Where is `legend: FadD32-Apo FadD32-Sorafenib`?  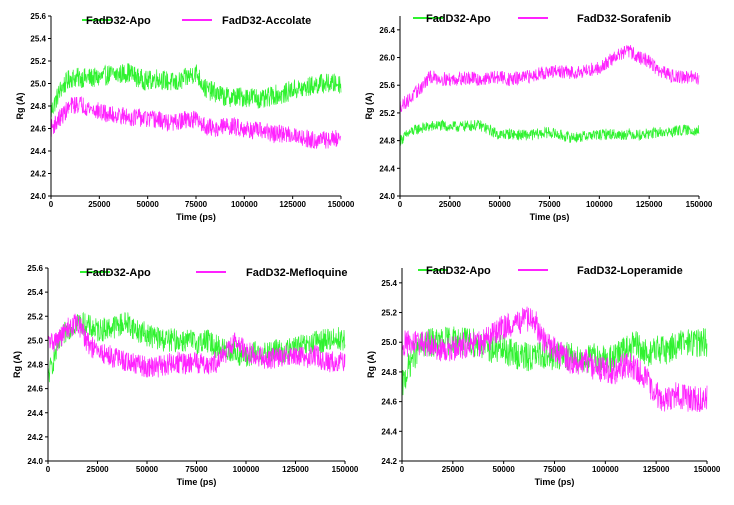 legend: FadD32-Apo FadD32-Sorafenib is located at coordinates (542, 19).